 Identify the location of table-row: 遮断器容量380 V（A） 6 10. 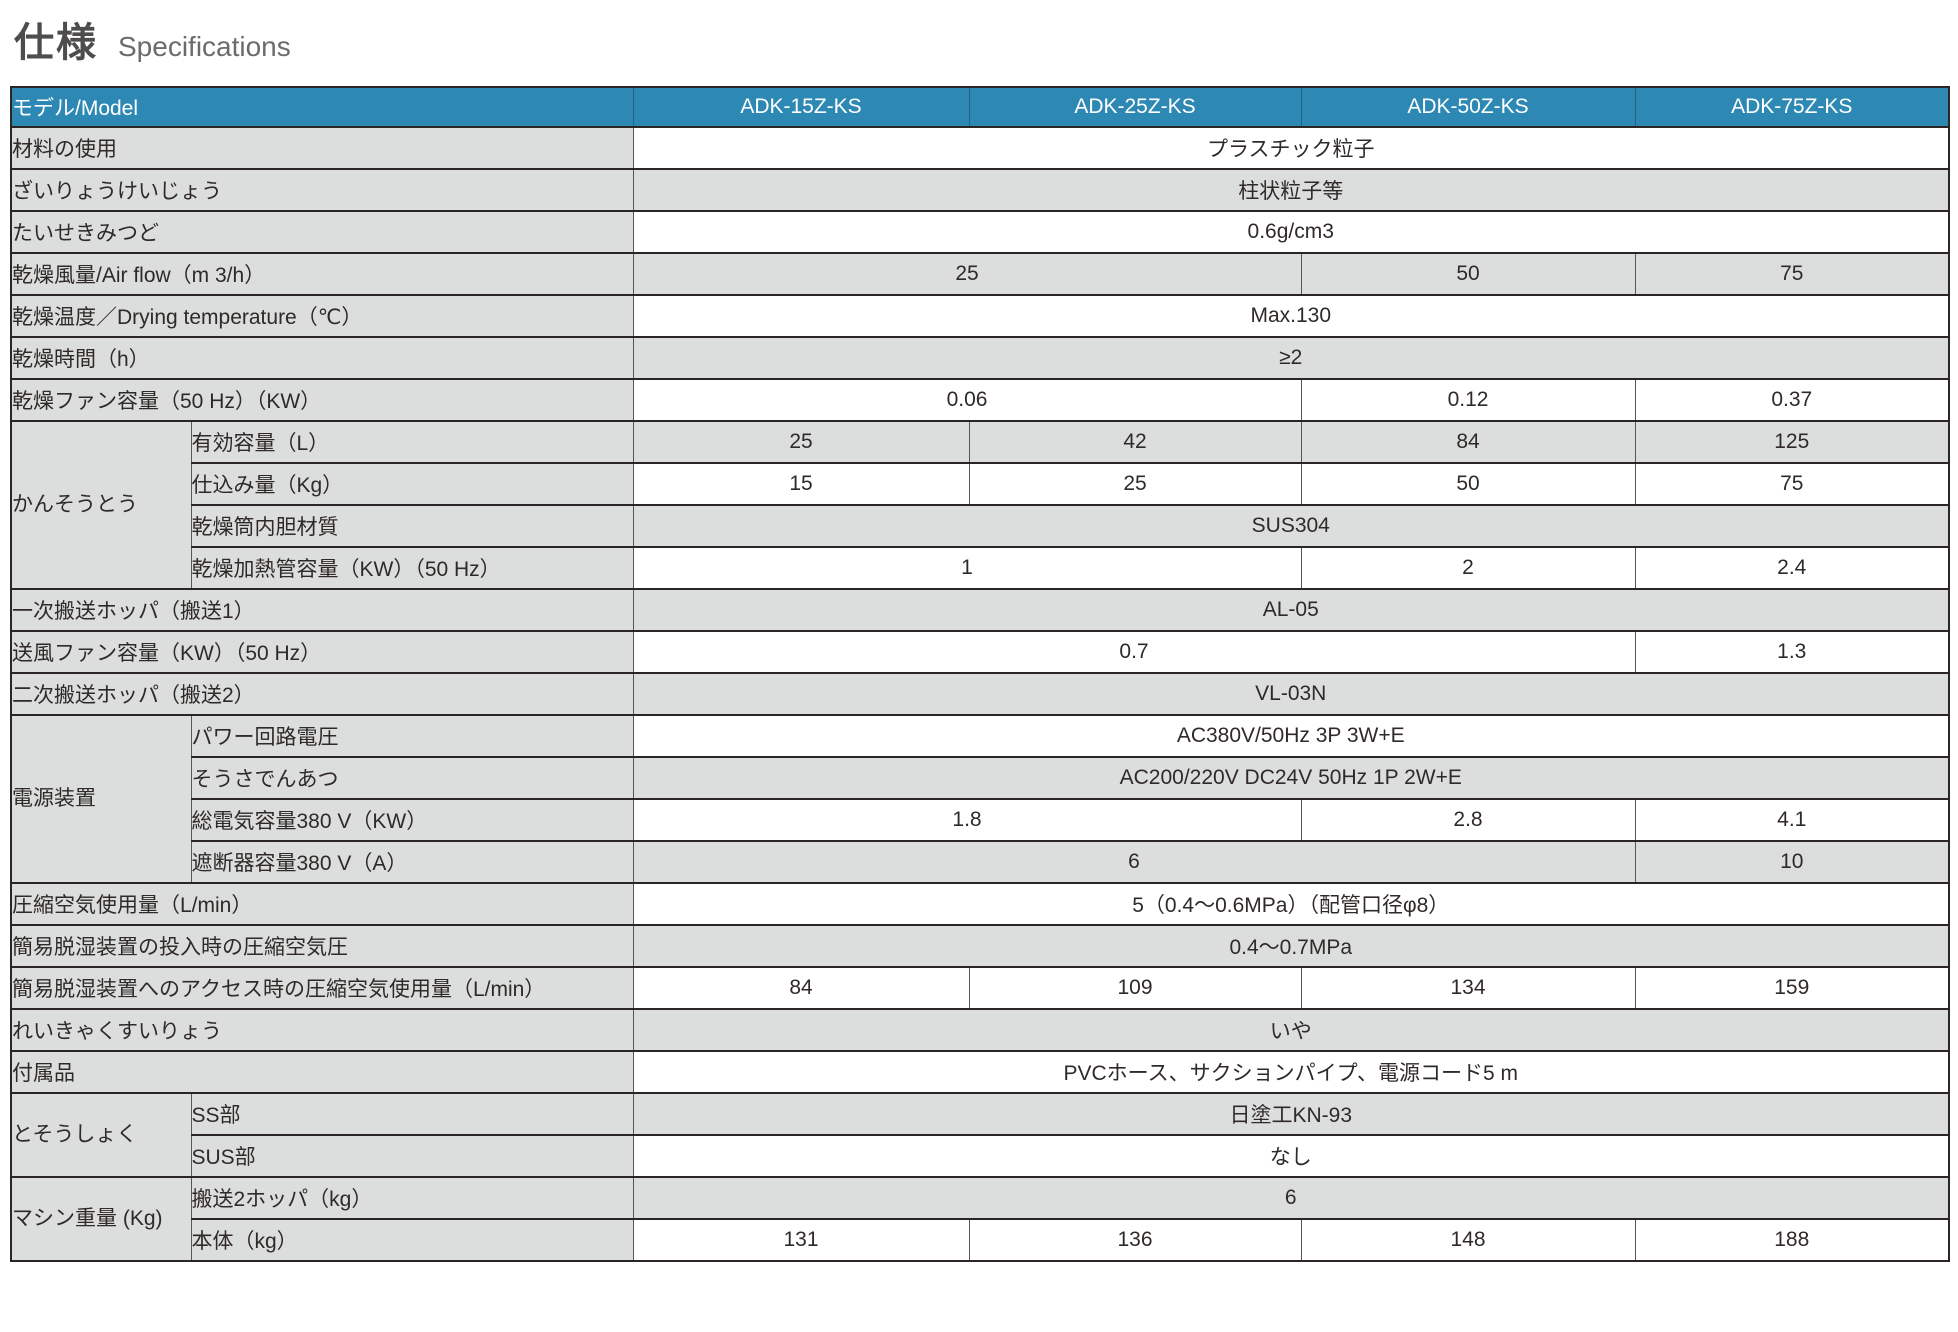
(980, 861).